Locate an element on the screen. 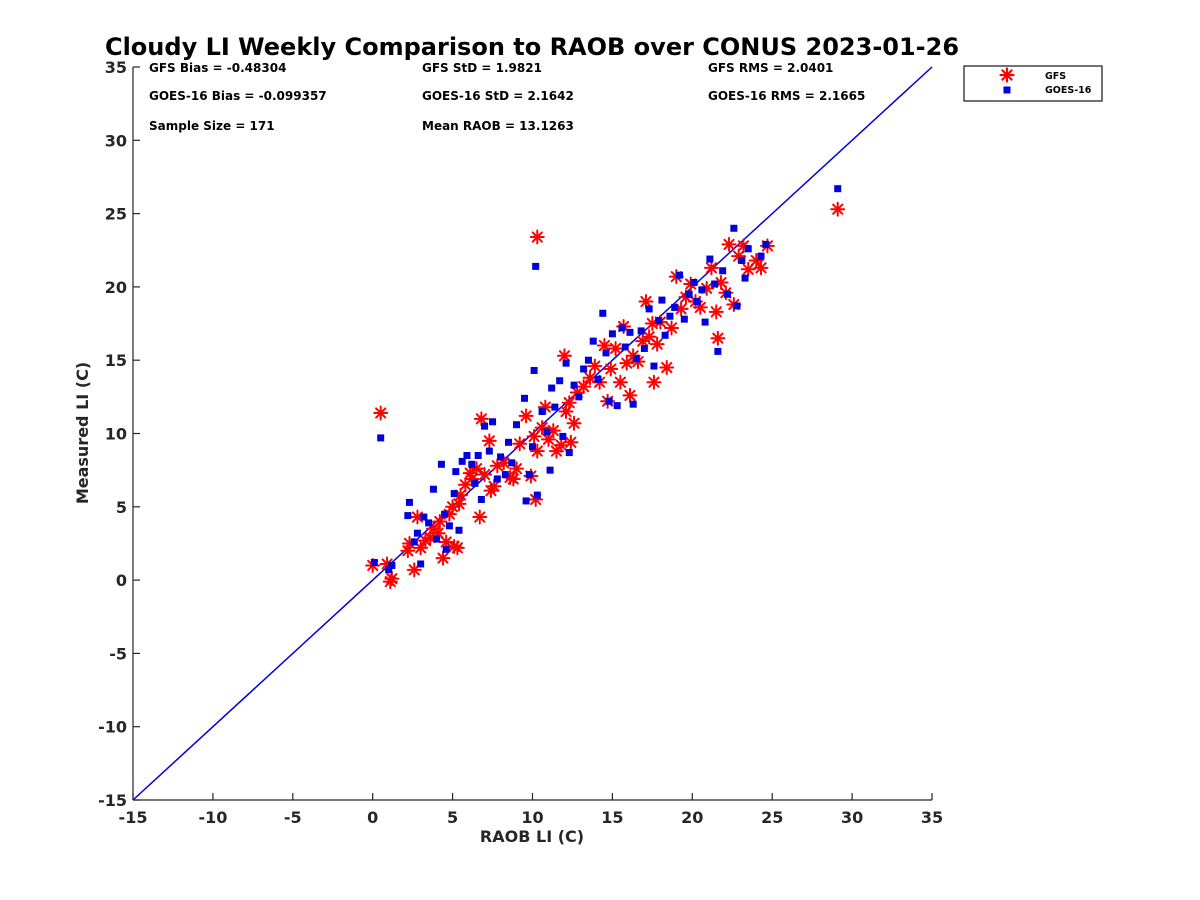 The width and height of the screenshot is (1200, 900). stat-goes-rms: GOES-16 RMS = 2.1665 is located at coordinates (786, 96).